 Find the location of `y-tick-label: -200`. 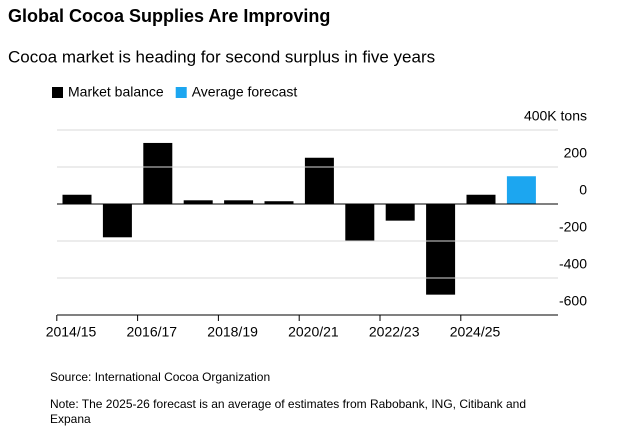

y-tick-label: -200 is located at coordinates (573, 227).